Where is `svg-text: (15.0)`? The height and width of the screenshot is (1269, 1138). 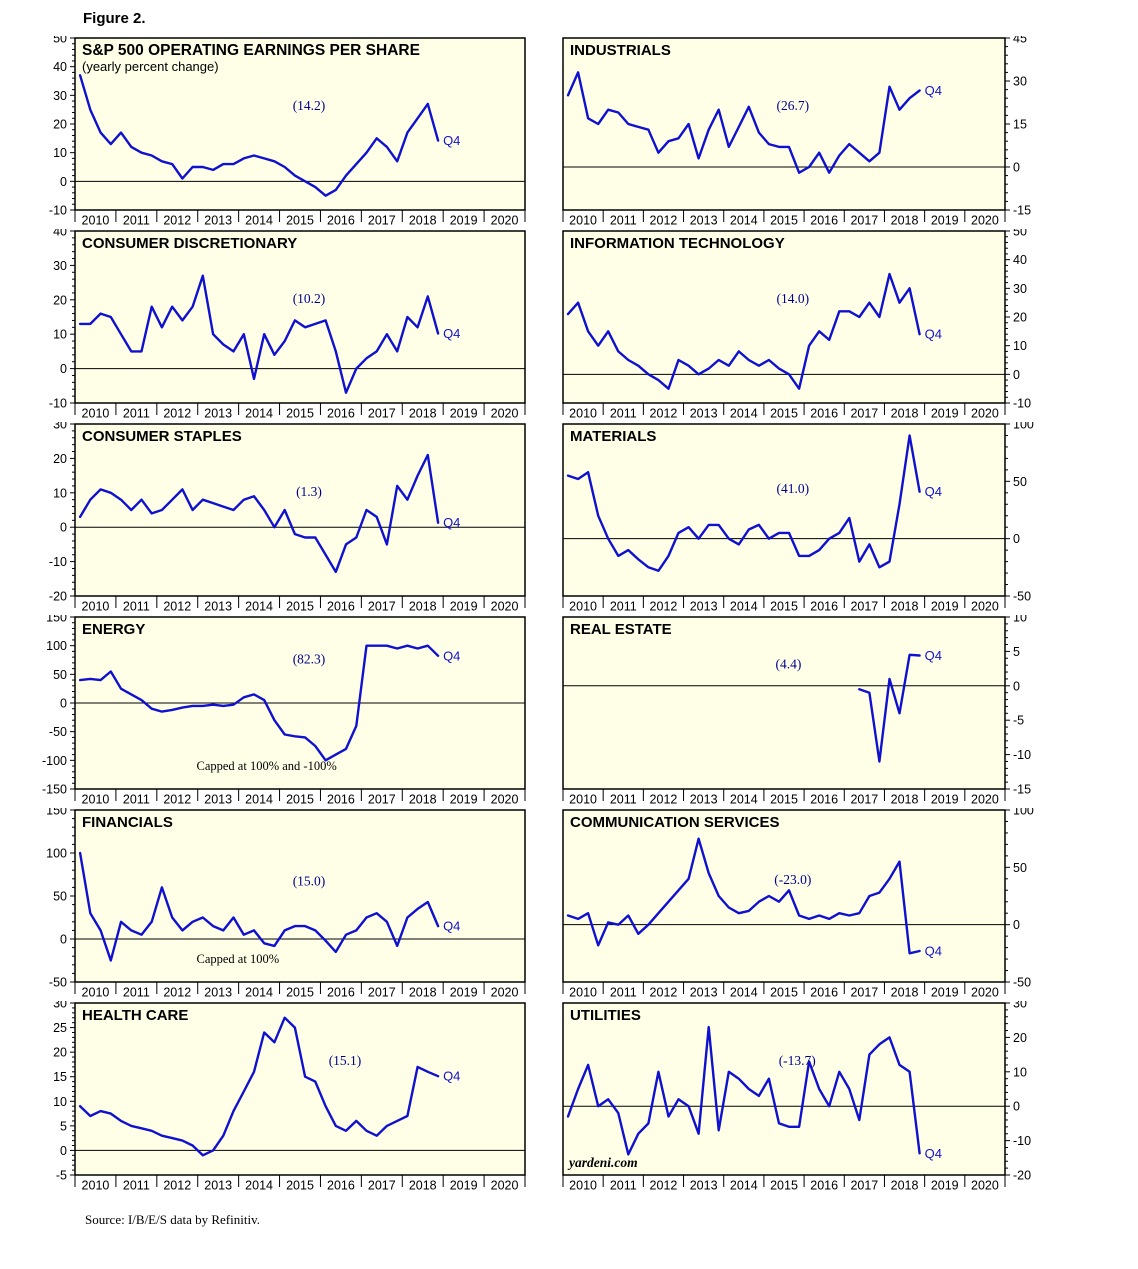
svg-text: (15.0) is located at coordinates (309, 881).